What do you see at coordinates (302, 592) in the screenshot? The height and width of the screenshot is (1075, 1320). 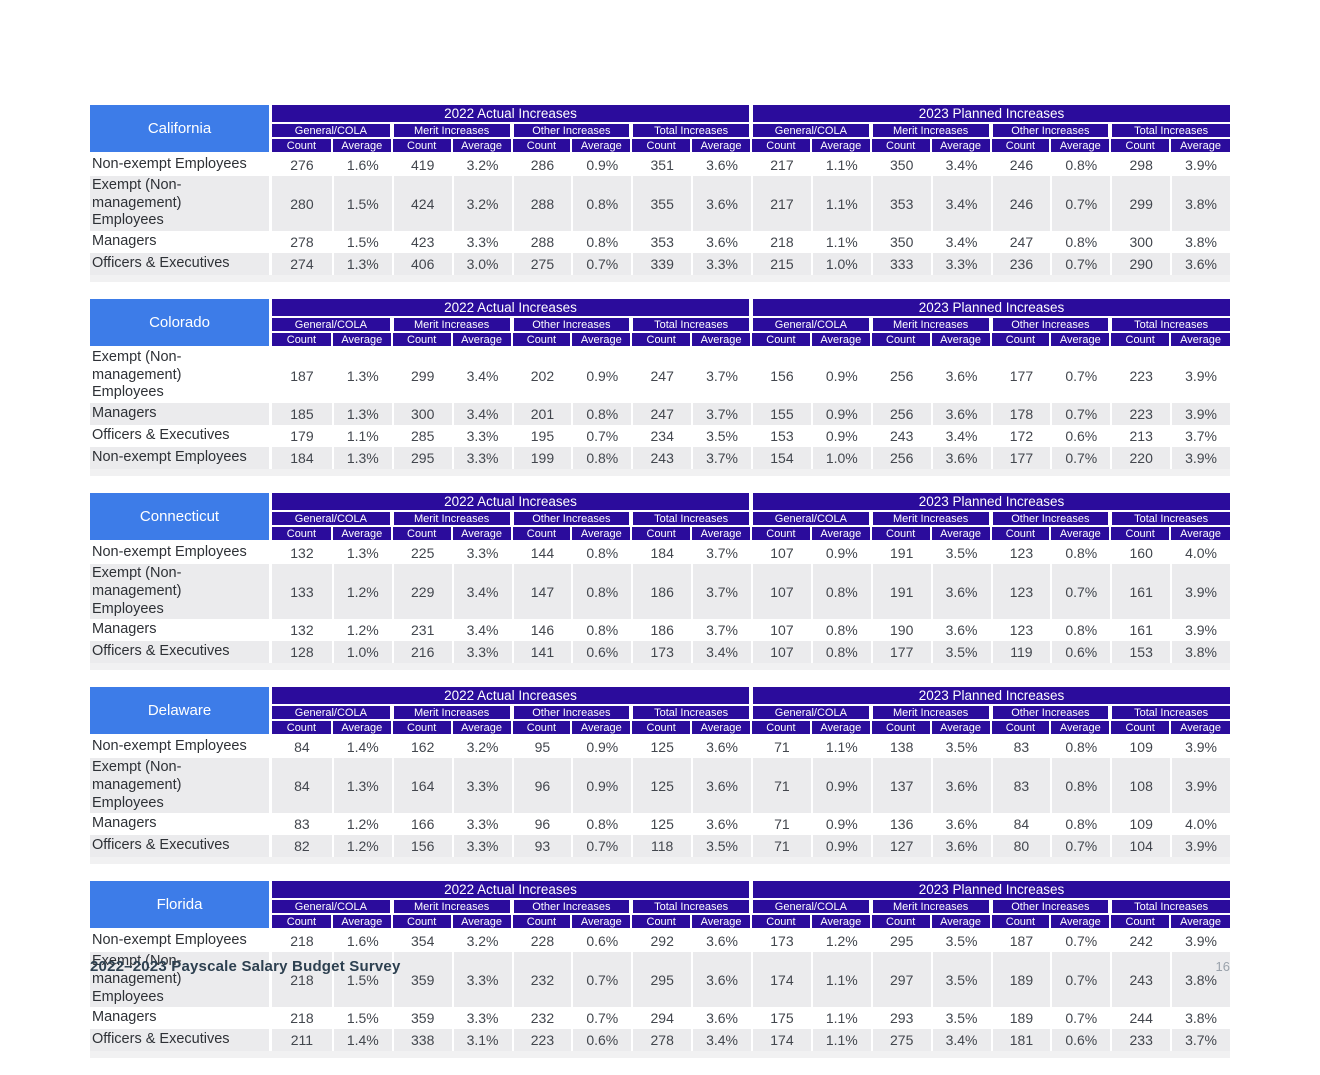 I see `data-cell: 133` at bounding box center [302, 592].